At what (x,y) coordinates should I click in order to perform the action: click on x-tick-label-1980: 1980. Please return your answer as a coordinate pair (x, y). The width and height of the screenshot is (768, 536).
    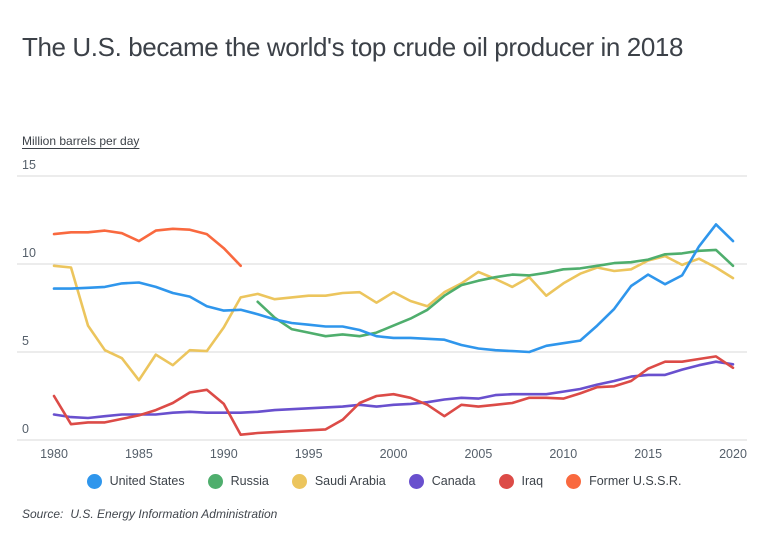
    Looking at the image, I should click on (54, 454).